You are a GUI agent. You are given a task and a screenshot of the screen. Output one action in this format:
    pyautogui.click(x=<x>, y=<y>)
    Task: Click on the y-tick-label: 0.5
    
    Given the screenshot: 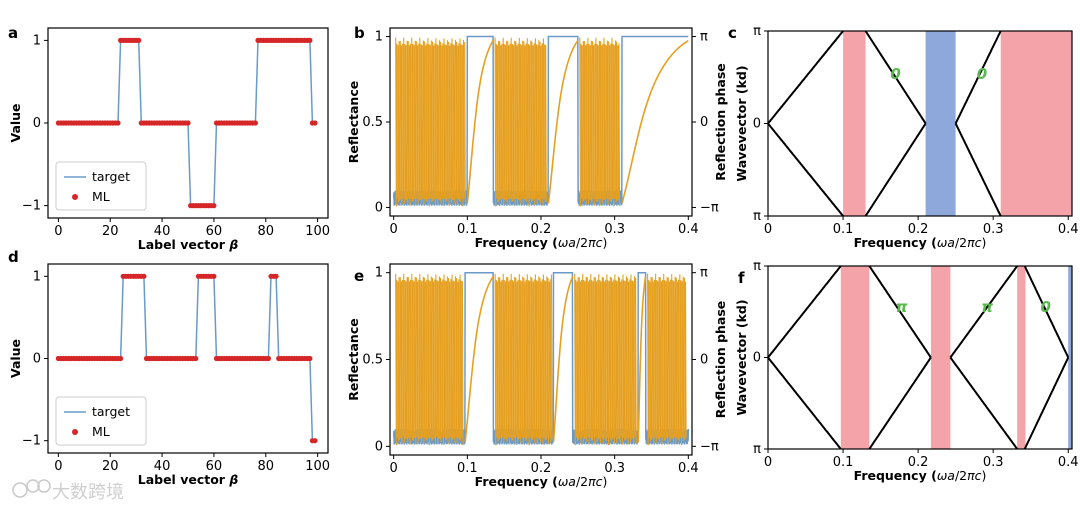 What is the action you would take?
    pyautogui.click(x=372, y=122)
    